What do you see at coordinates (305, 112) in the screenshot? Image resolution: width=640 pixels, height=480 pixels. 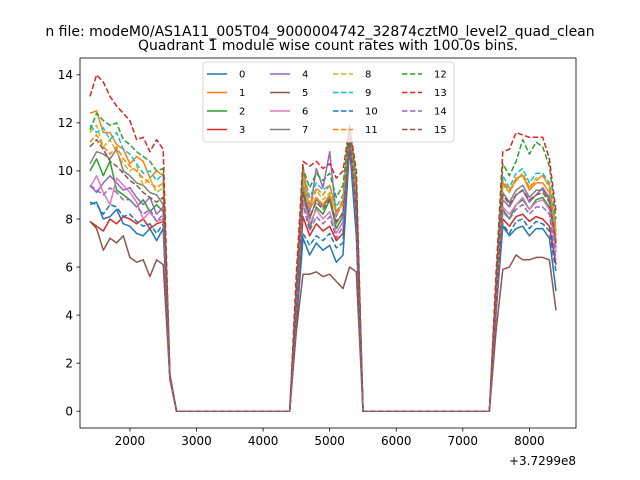 I see `legend-label-6: 6` at bounding box center [305, 112].